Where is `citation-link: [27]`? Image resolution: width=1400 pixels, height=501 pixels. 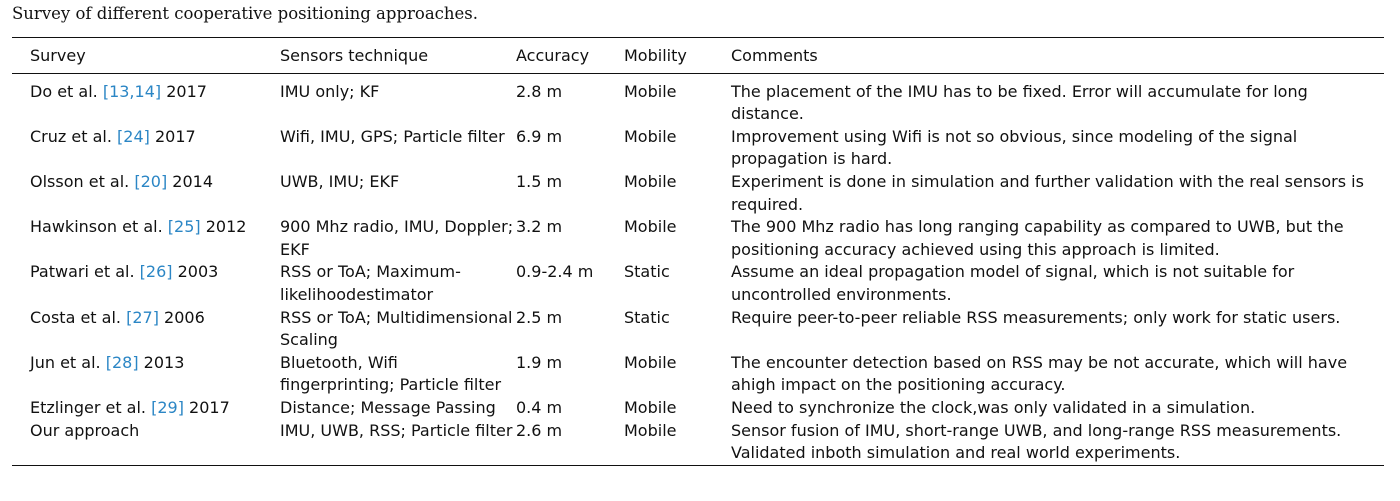 citation-link: [27] is located at coordinates (142, 317).